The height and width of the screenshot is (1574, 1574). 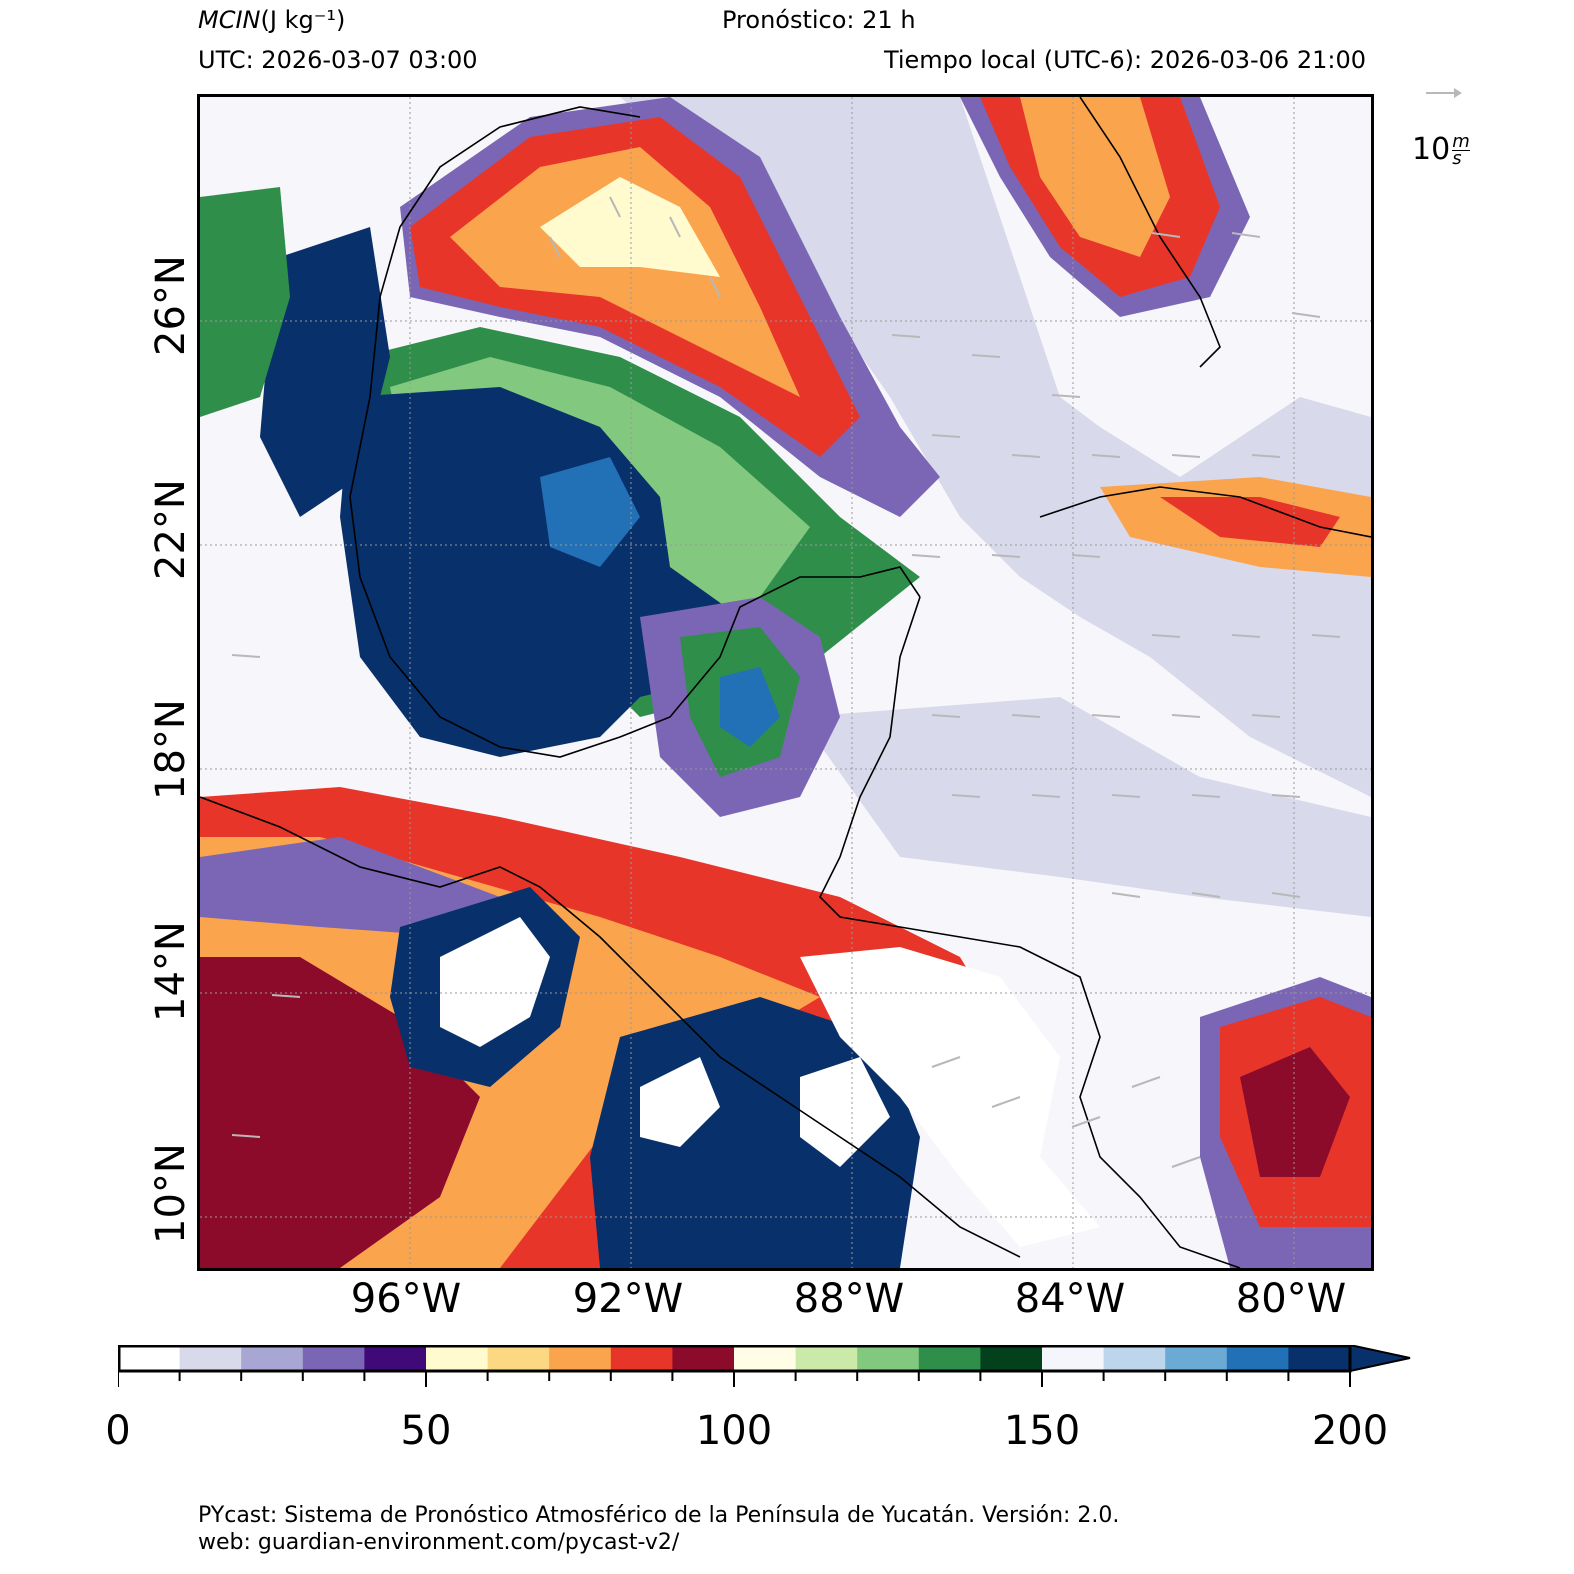 I want to click on lat-label-18n: 18°N, so click(x=171, y=749).